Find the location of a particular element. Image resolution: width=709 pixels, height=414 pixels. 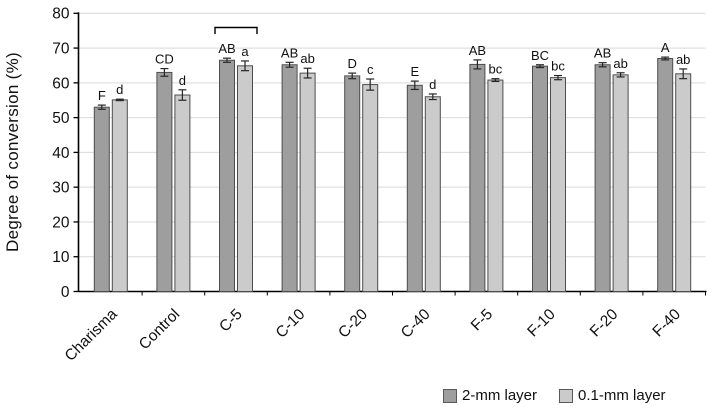

legend-swatch-01mm-icon is located at coordinates (566, 395).